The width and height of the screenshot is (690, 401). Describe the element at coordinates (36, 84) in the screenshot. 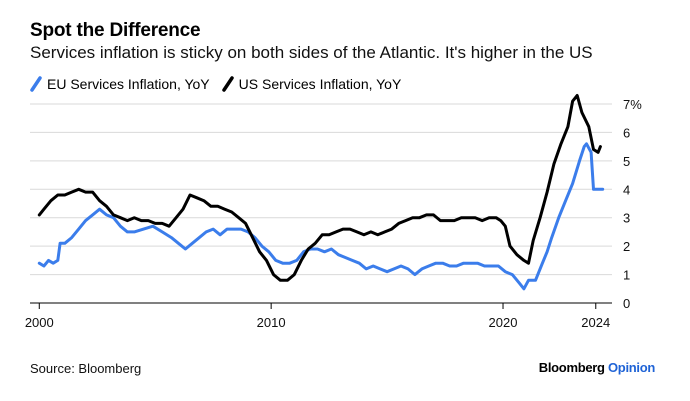

I see `legend-swatch-eu` at that location.